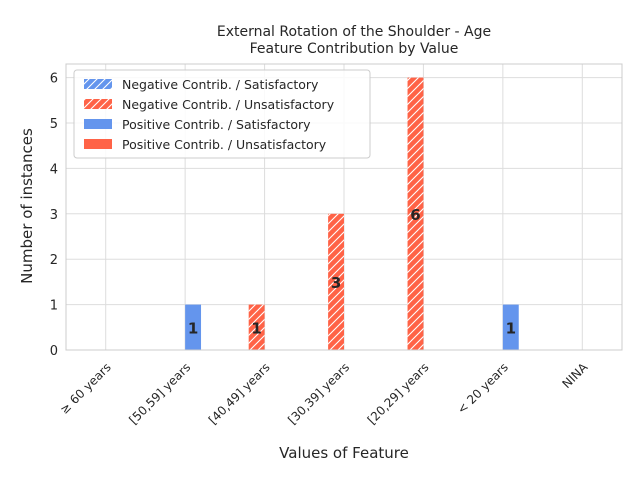 This screenshot has height=484, width=640. Describe the element at coordinates (239, 393) in the screenshot. I see `x-tick-label: [40,49] years` at that location.